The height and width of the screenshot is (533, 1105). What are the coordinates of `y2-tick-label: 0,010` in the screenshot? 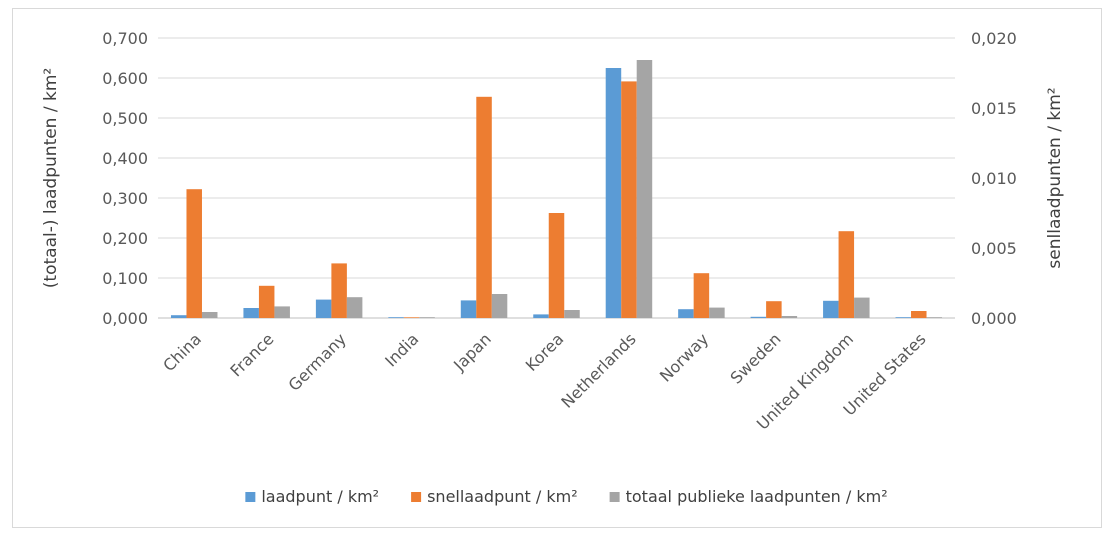 It's located at (994, 178).